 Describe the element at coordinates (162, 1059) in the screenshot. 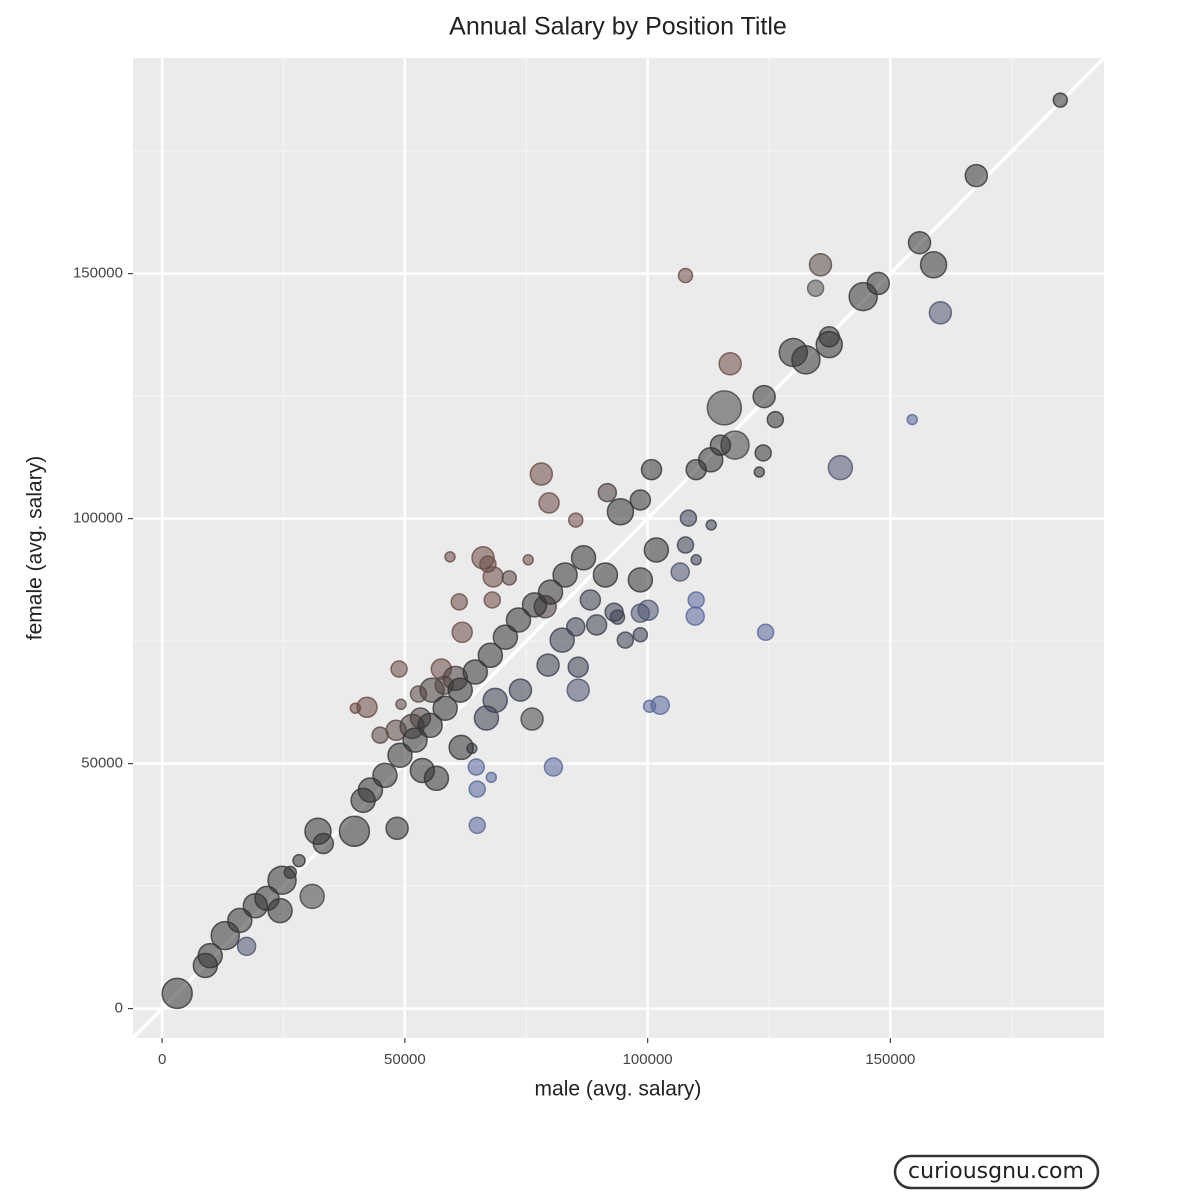

I see `x-tick-label: 0` at that location.